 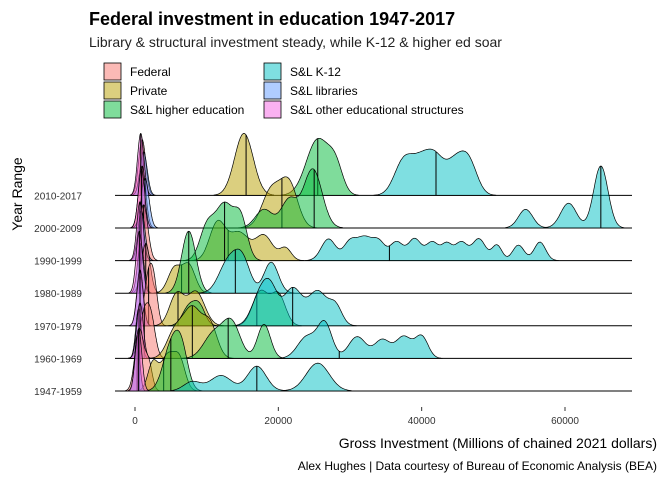 I want to click on ridge-row-1960-1969, so click(x=373, y=330).